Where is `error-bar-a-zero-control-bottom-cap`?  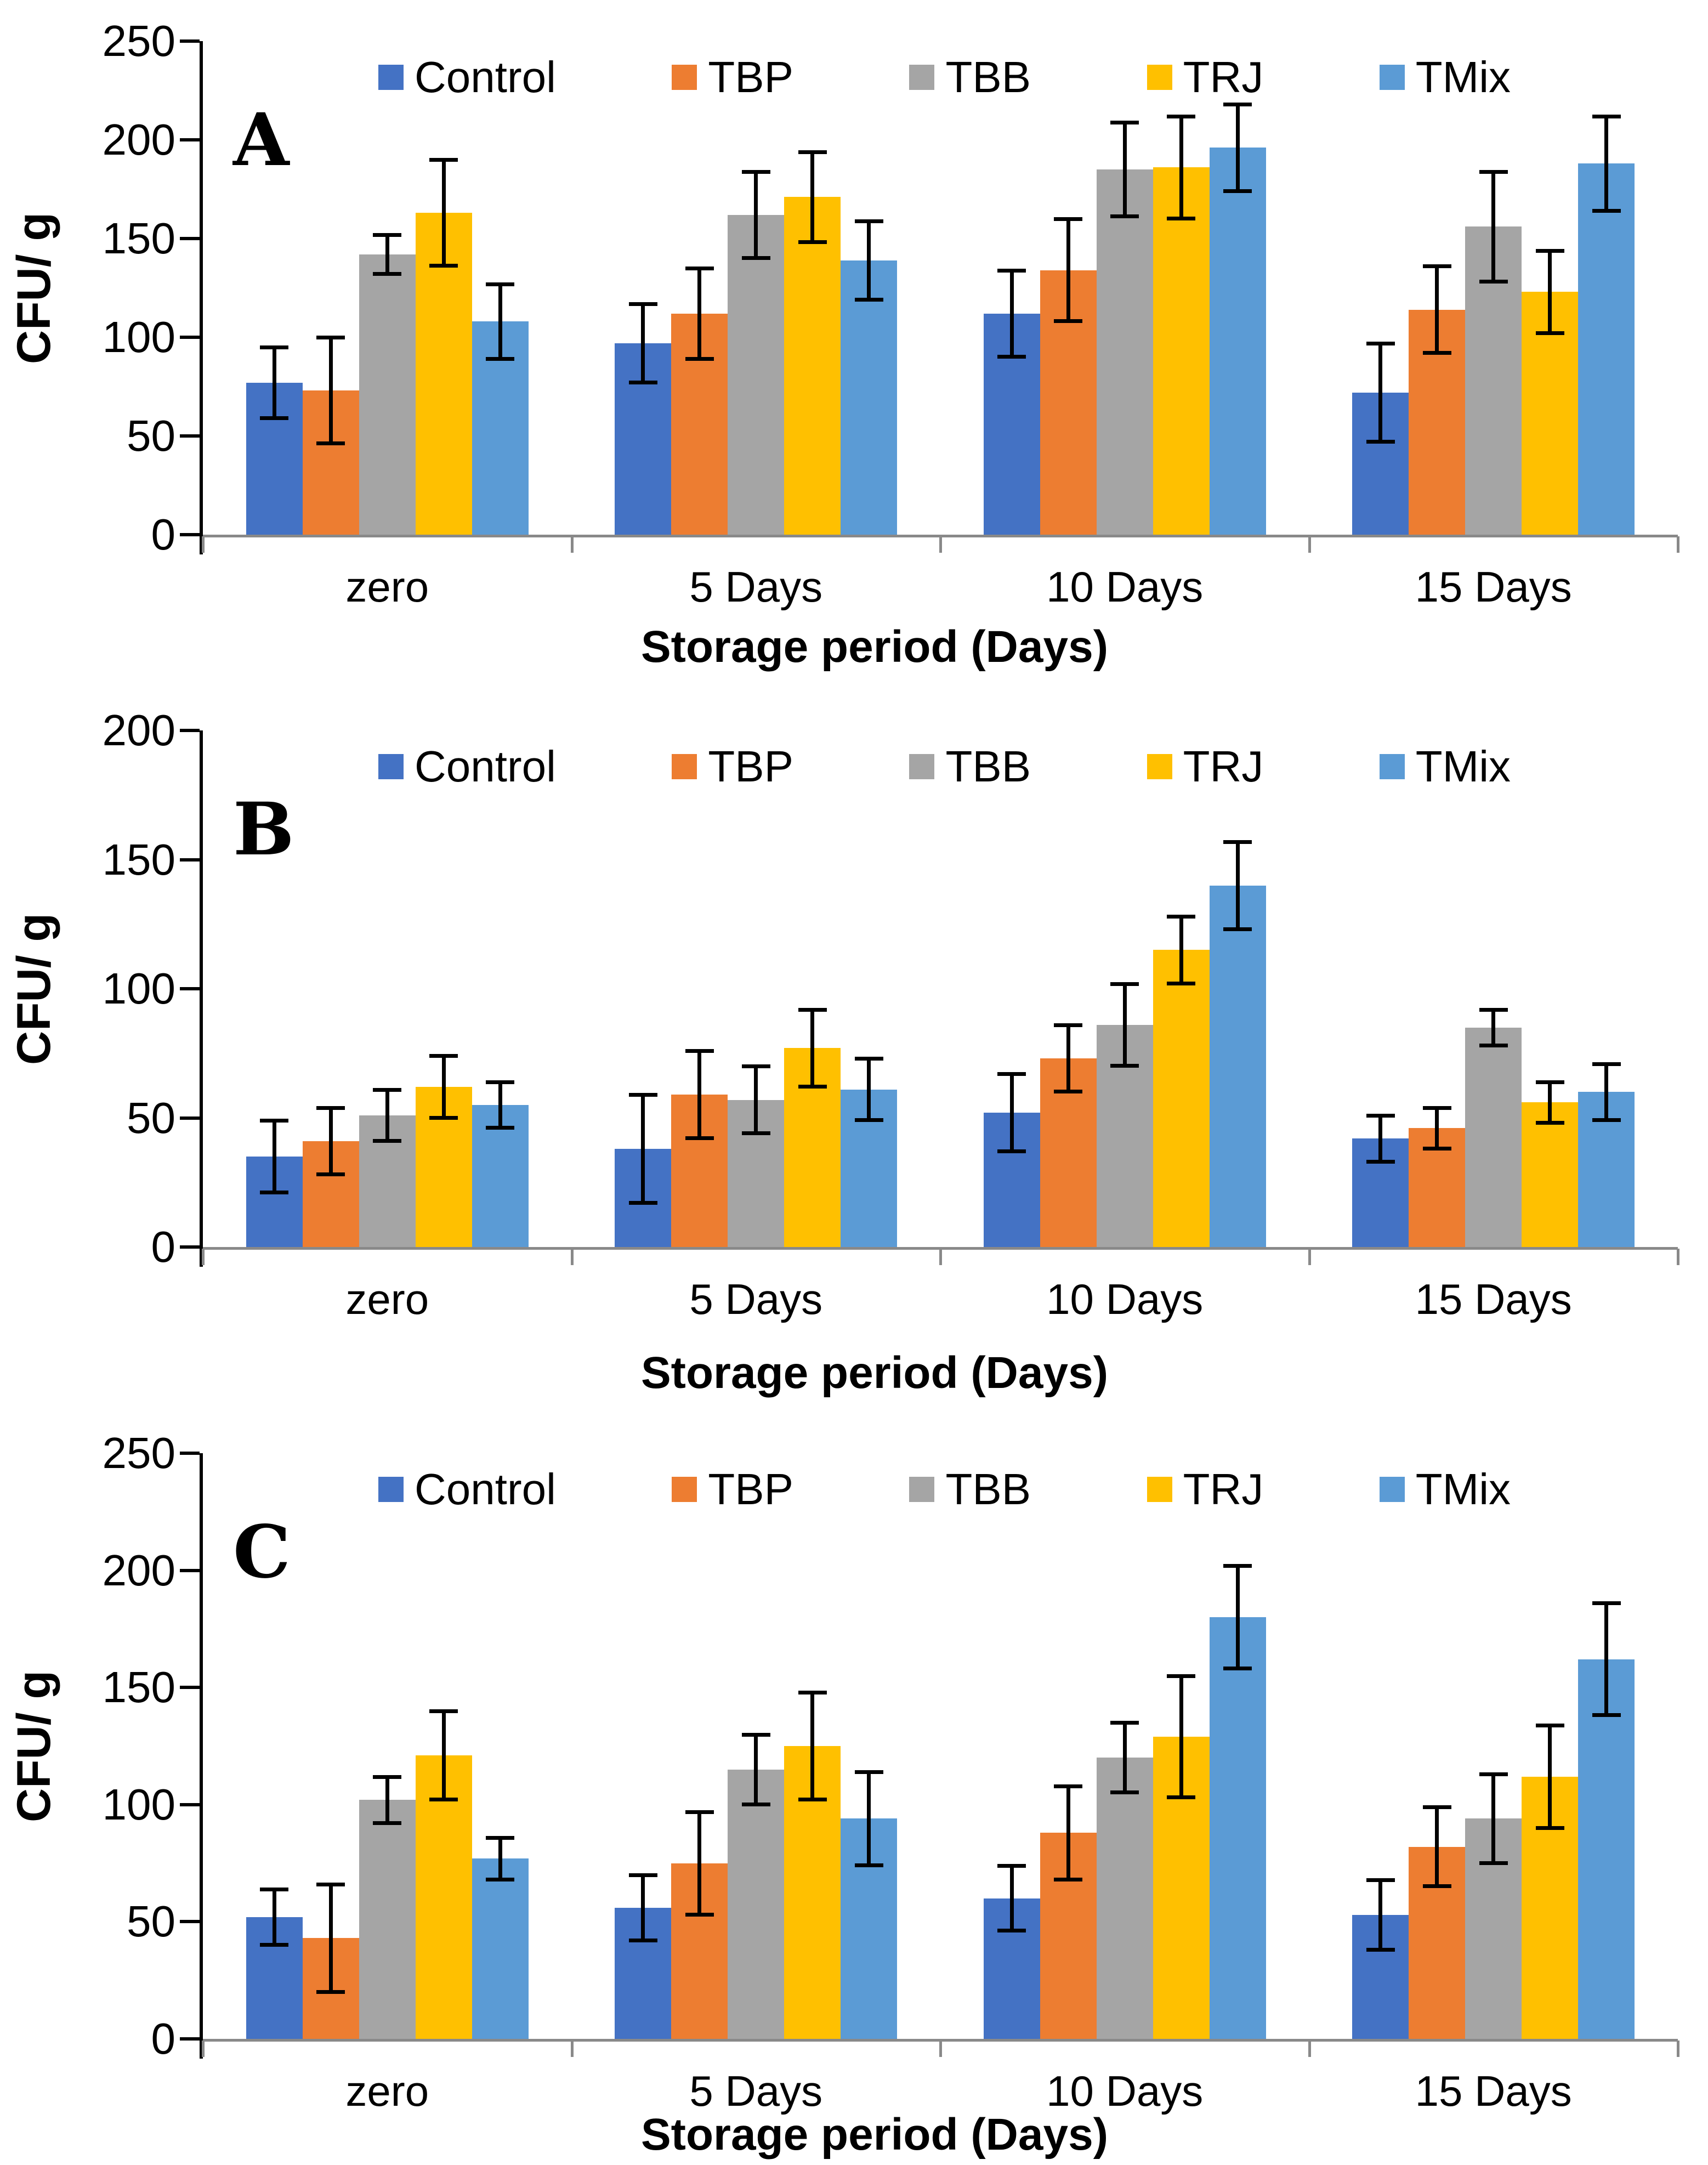
error-bar-a-zero-control-bottom-cap is located at coordinates (274, 418).